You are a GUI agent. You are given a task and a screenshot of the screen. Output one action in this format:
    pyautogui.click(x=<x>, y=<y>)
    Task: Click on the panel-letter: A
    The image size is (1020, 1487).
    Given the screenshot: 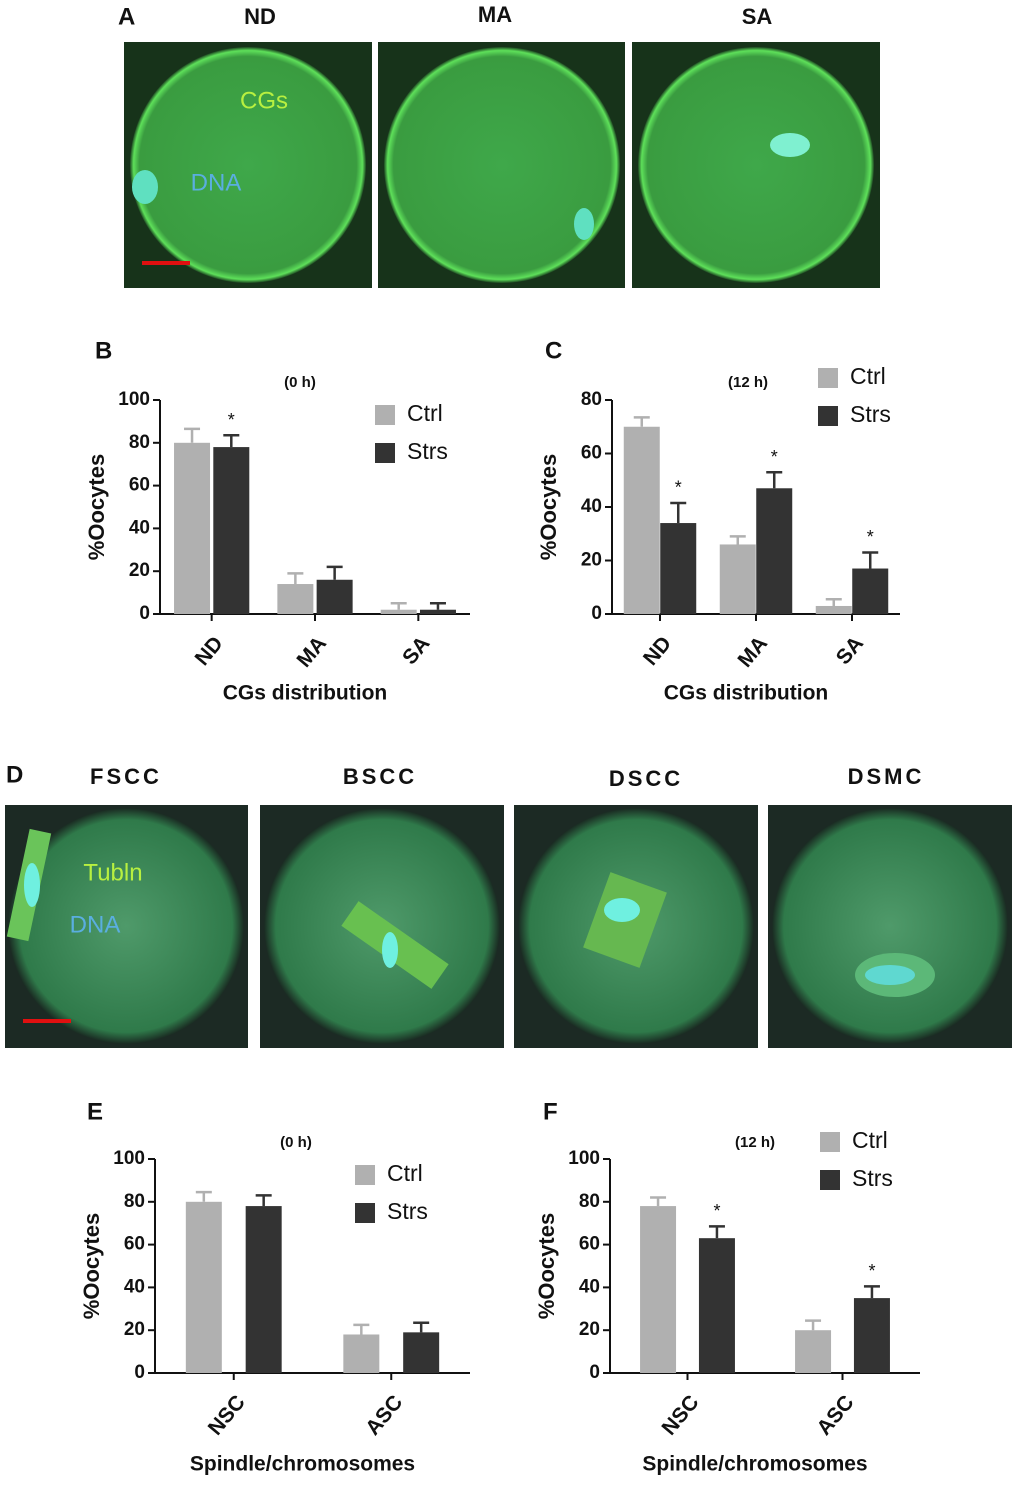 What is the action you would take?
    pyautogui.click(x=126, y=16)
    